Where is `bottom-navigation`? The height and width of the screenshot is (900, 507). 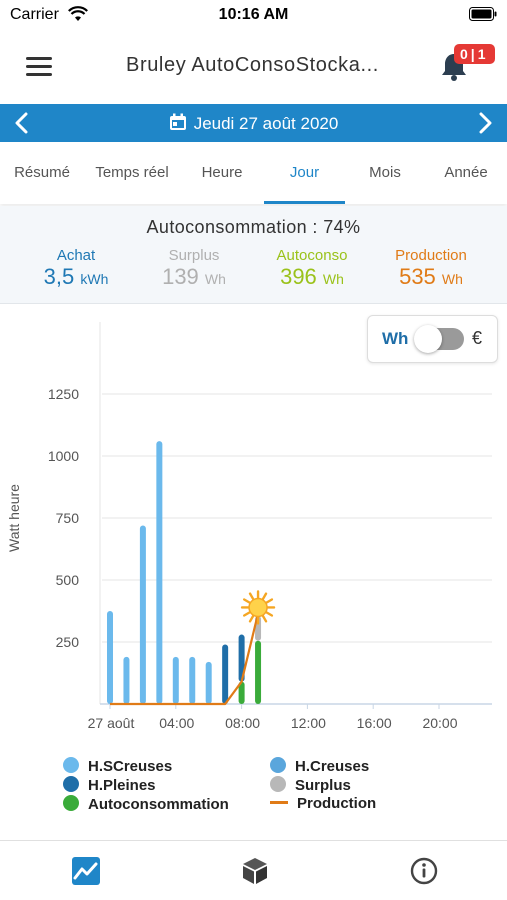 bottom-navigation is located at coordinates (253, 870).